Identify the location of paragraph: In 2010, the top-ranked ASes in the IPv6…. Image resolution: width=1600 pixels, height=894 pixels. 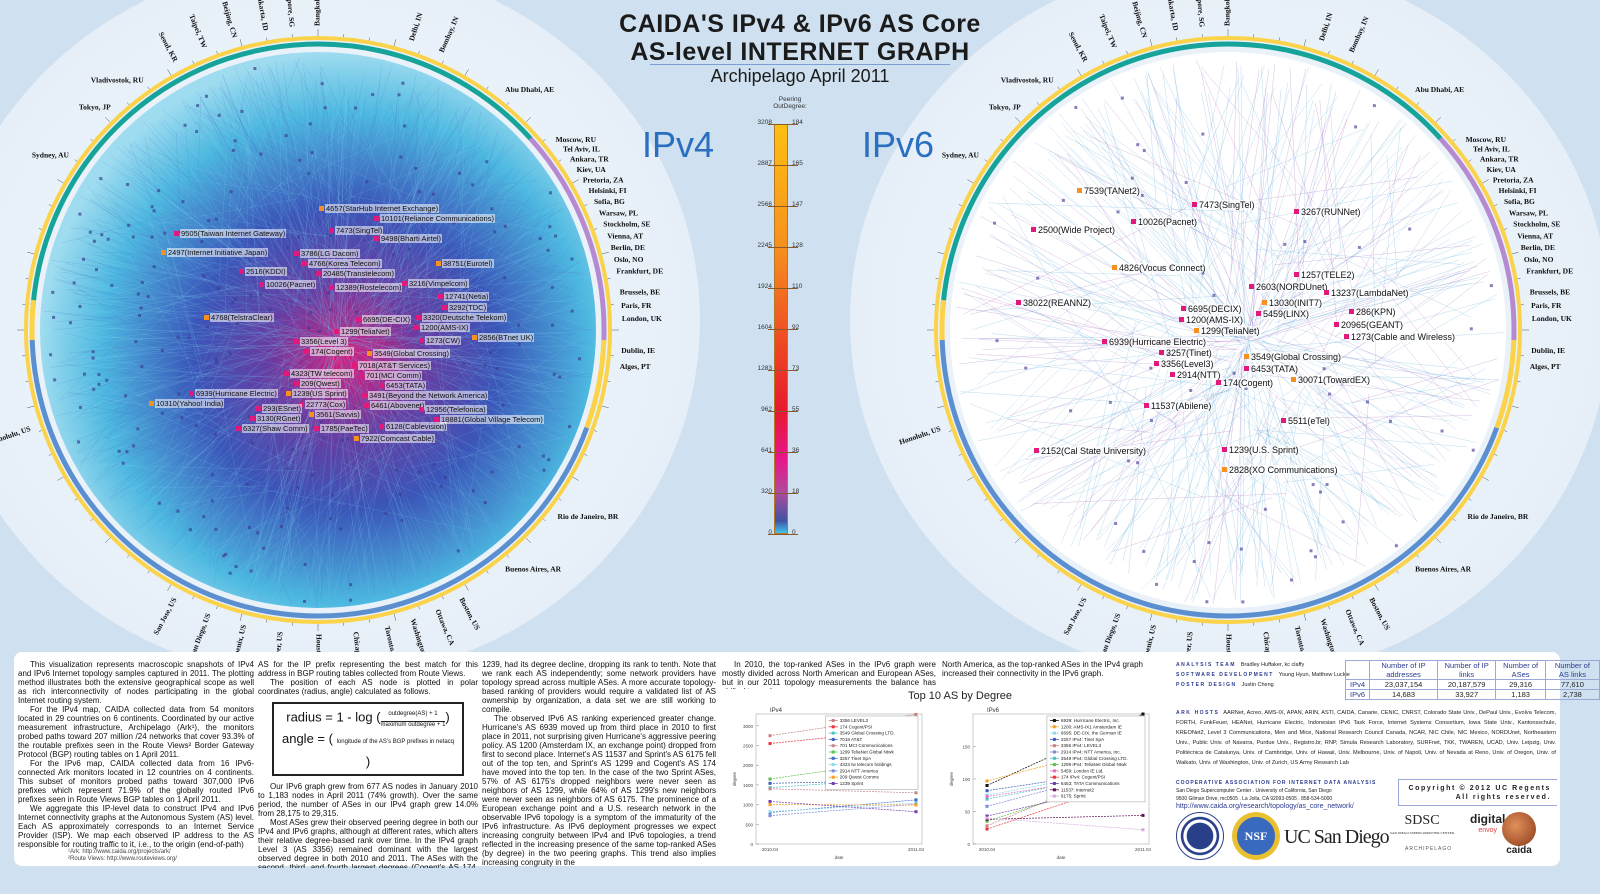
(829, 674).